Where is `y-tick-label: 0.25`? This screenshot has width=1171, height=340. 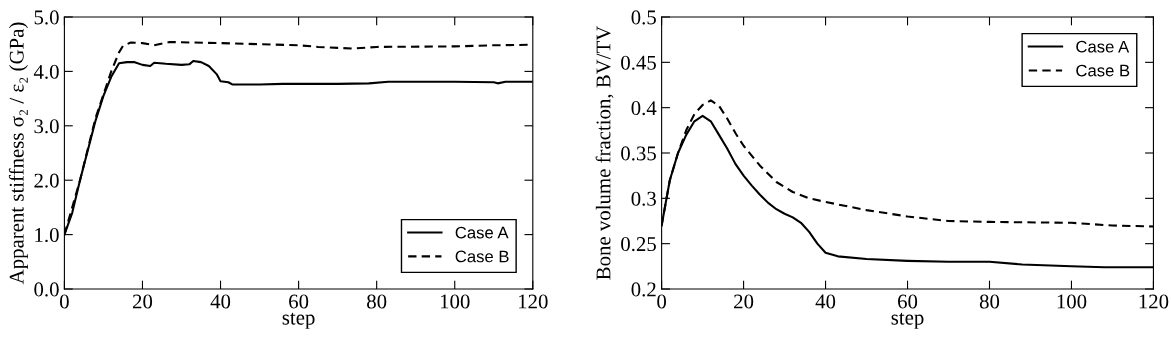
y-tick-label: 0.25 is located at coordinates (638, 244).